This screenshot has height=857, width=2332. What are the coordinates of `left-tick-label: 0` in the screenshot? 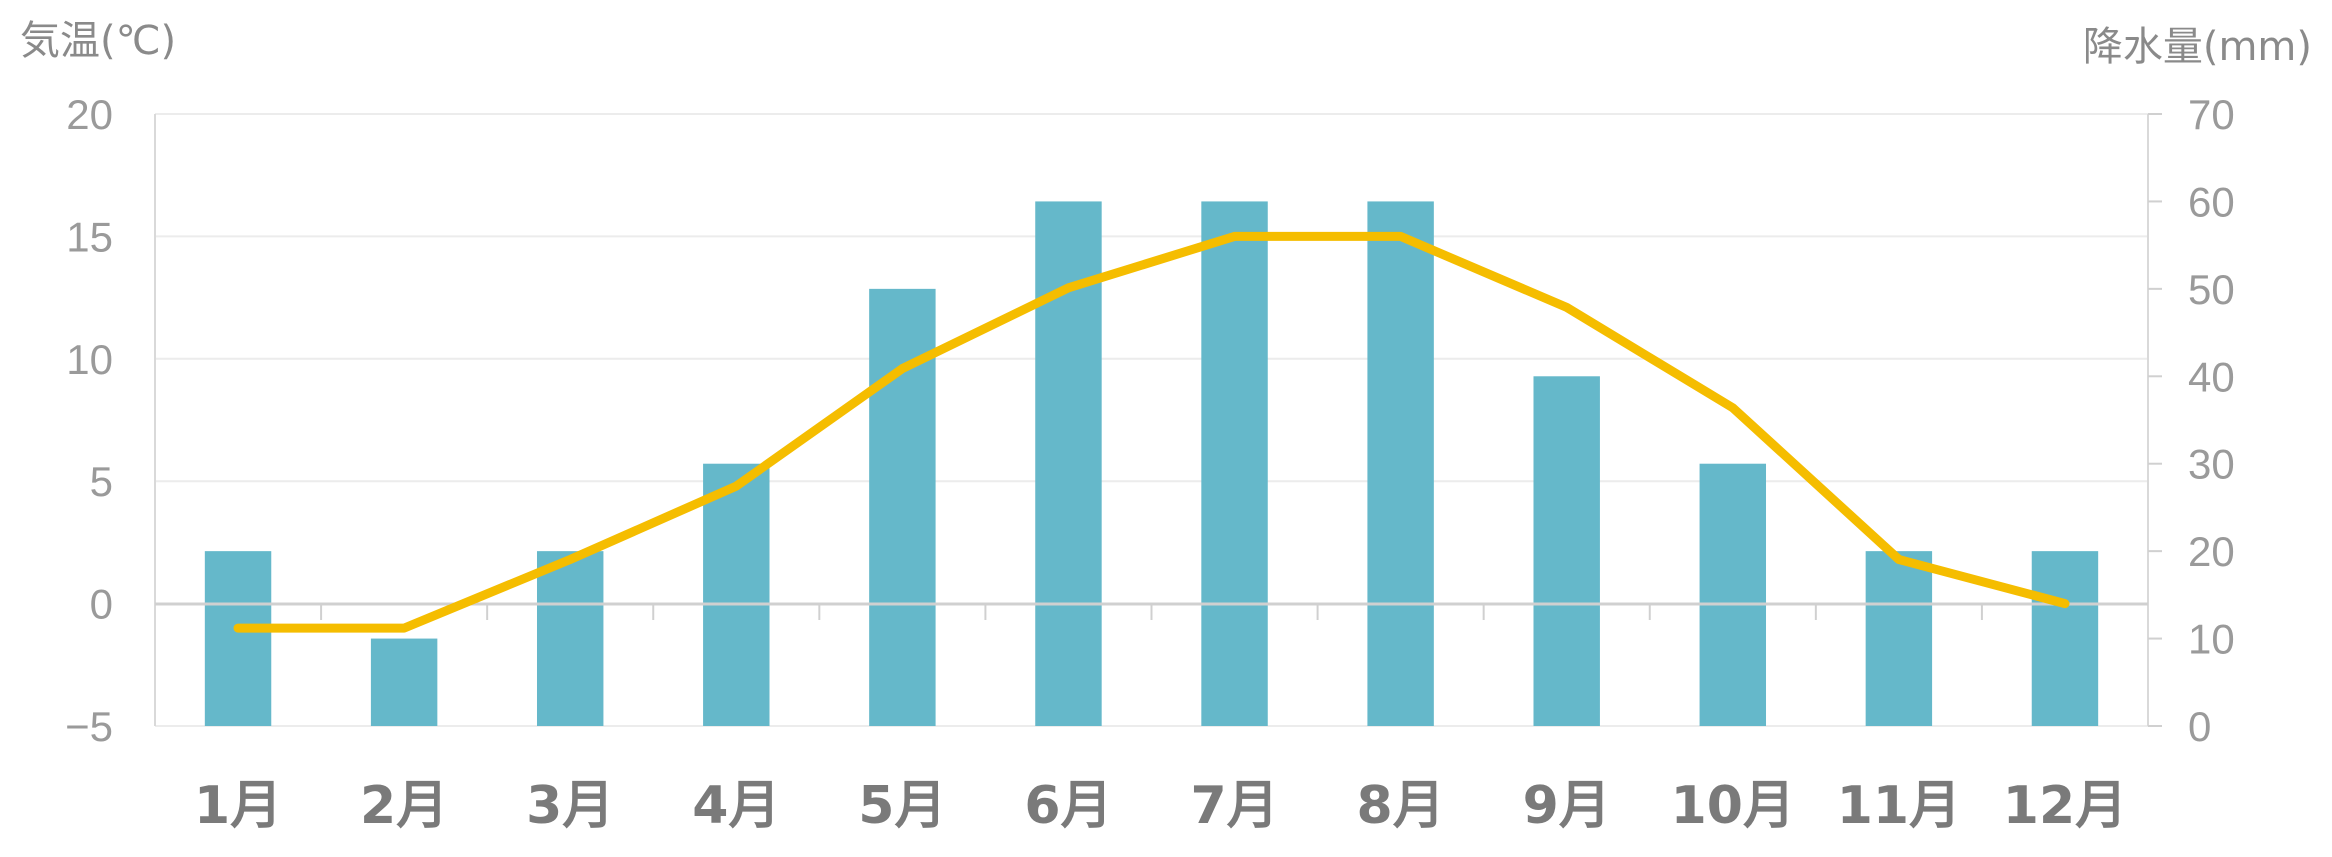 It's located at (101, 604).